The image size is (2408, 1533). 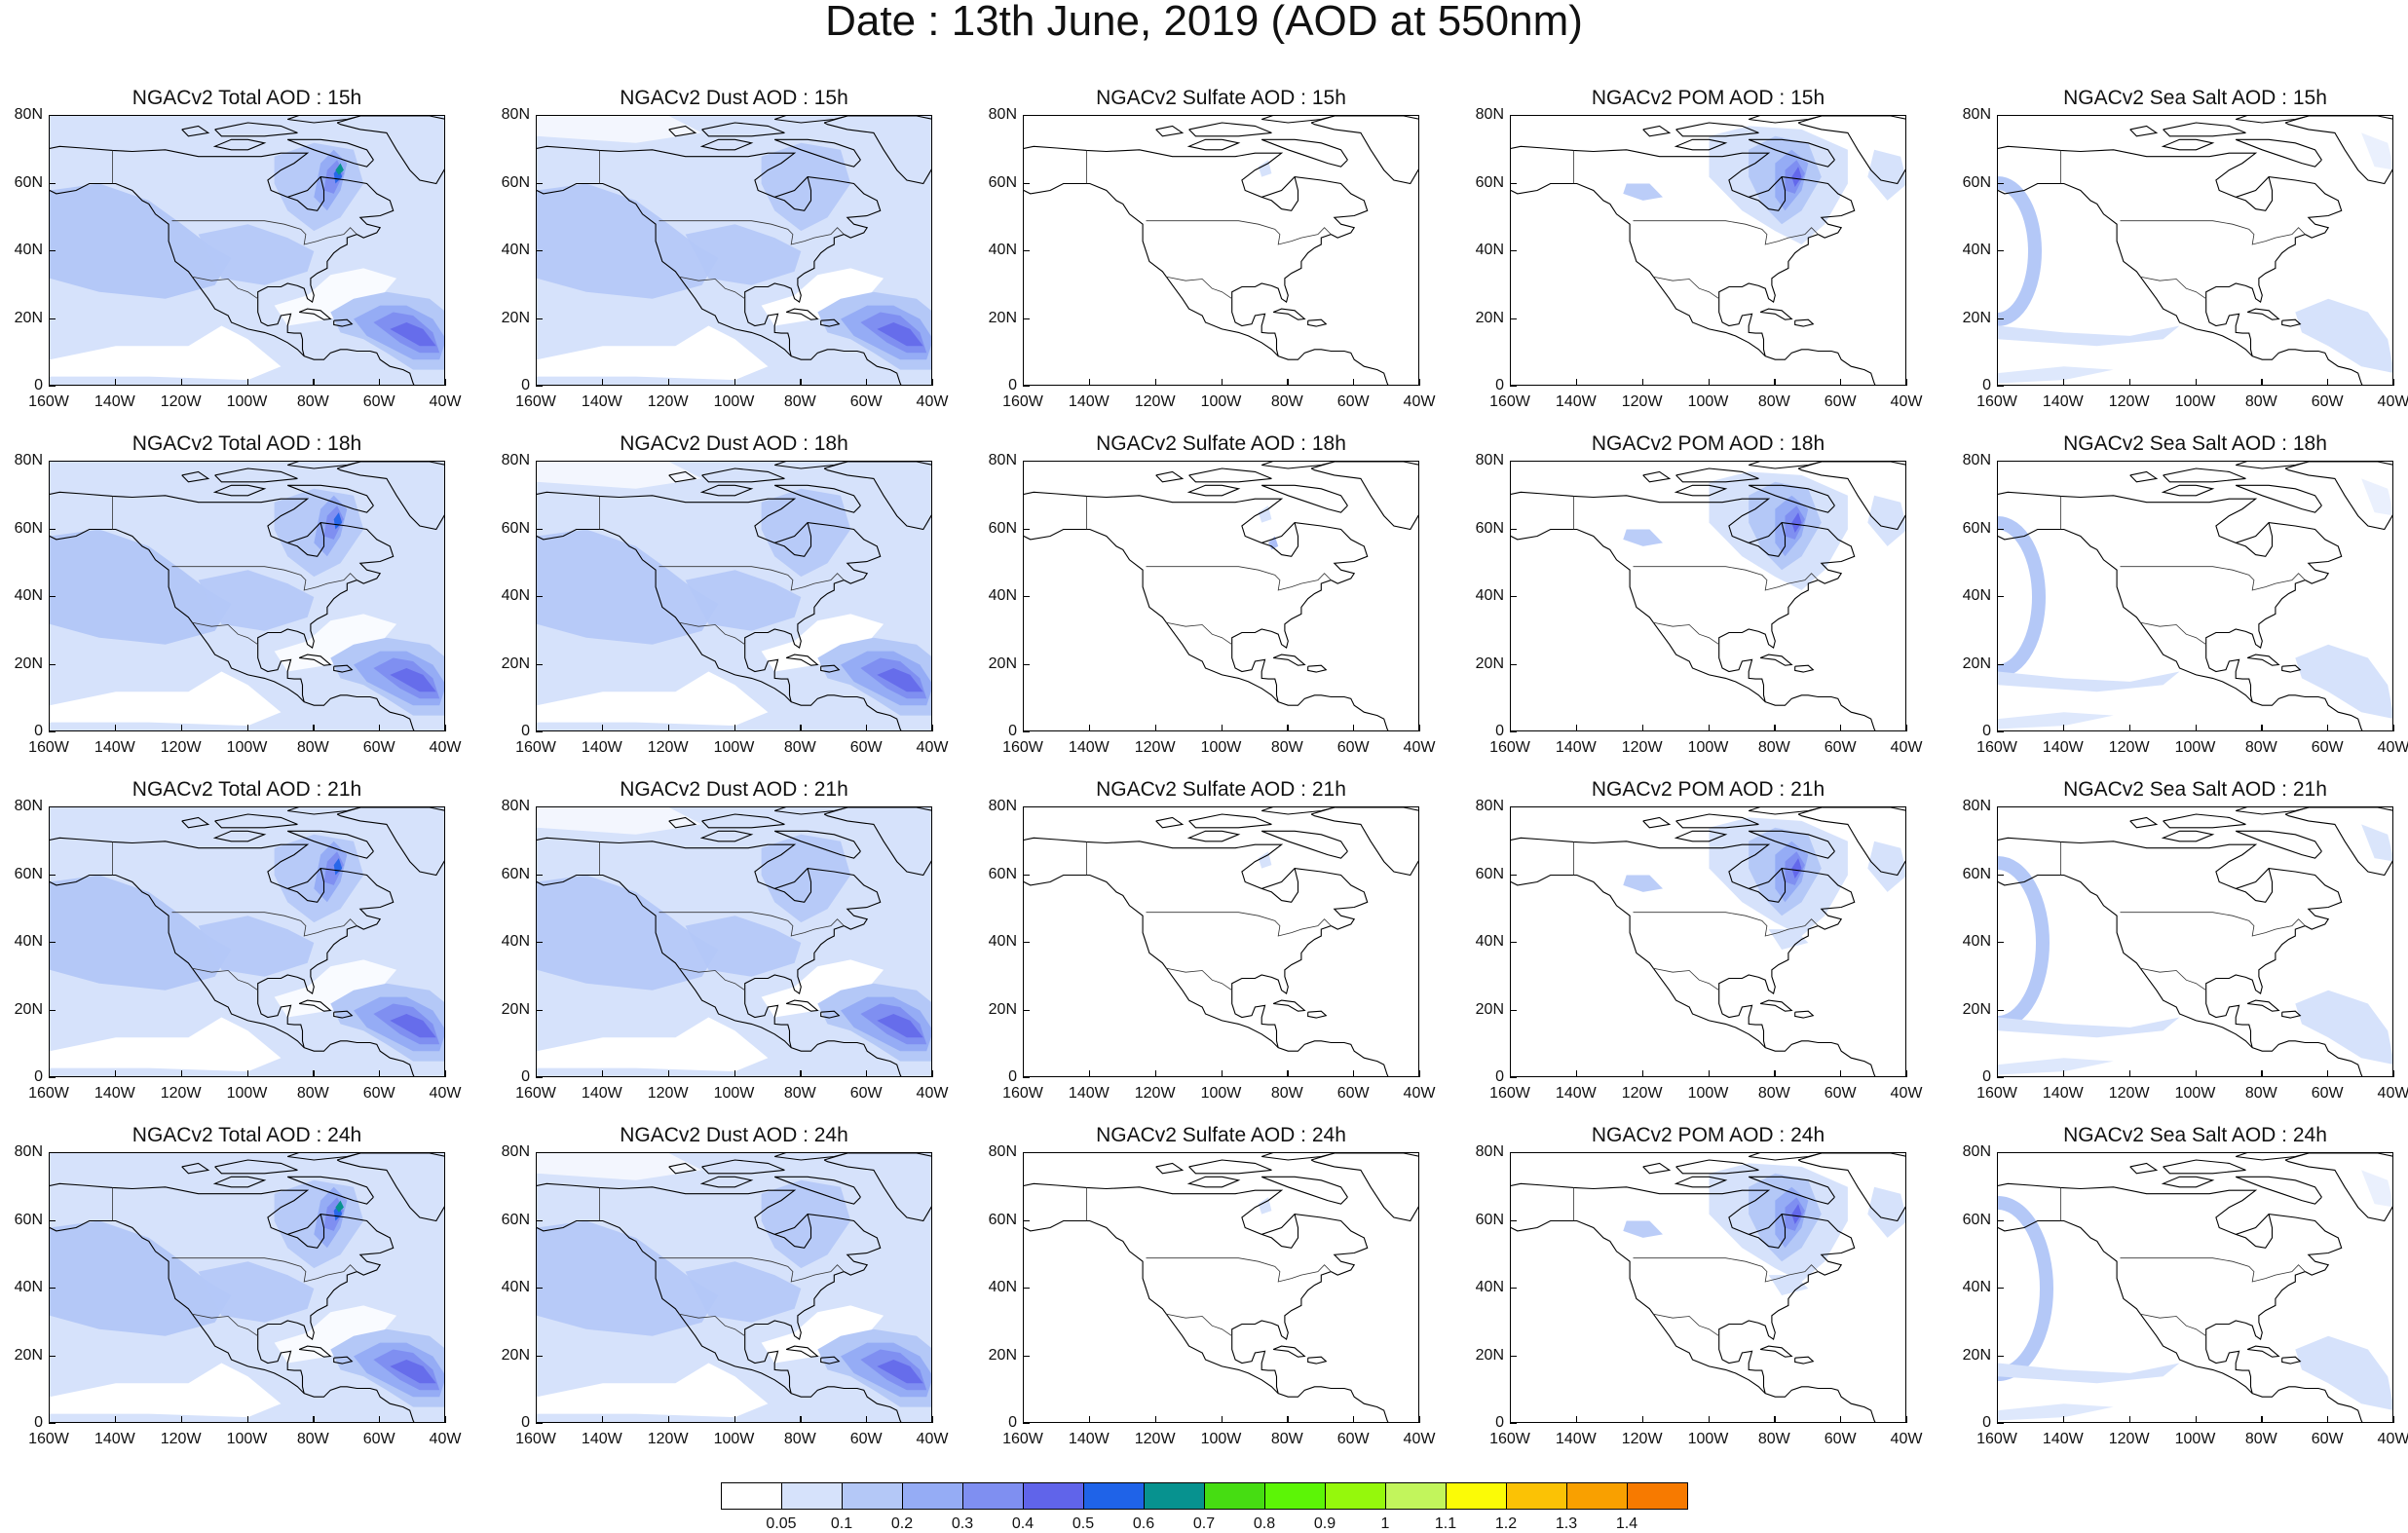 I want to click on panel-title: NGACv2 Dust AOD : 18h, so click(x=734, y=443).